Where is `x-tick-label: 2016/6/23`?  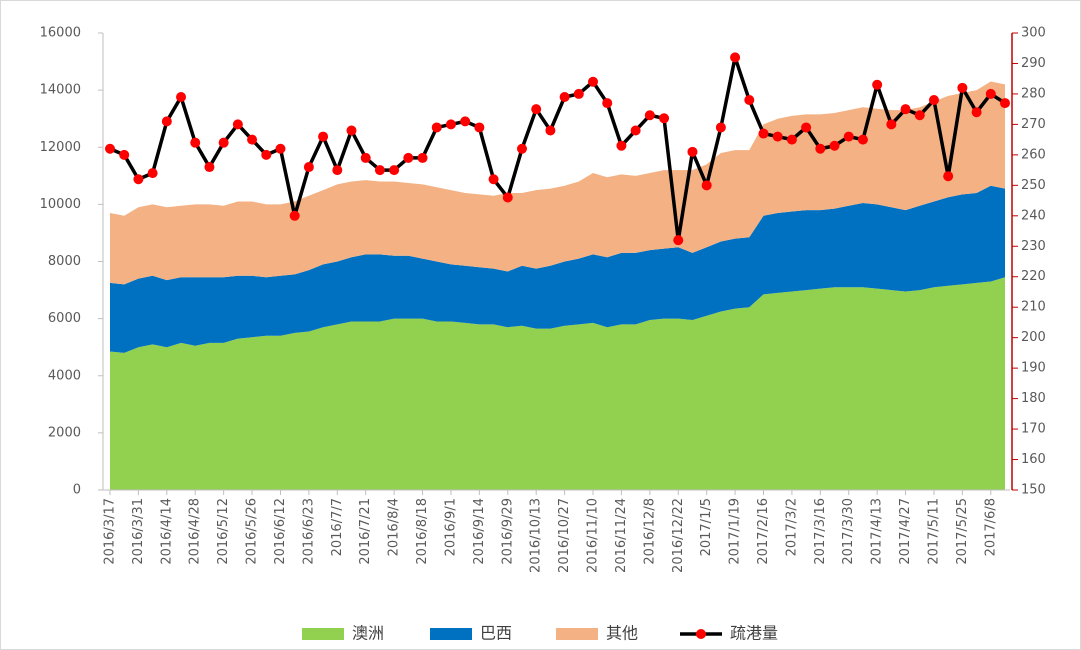 x-tick-label: 2016/6/23 is located at coordinates (308, 531).